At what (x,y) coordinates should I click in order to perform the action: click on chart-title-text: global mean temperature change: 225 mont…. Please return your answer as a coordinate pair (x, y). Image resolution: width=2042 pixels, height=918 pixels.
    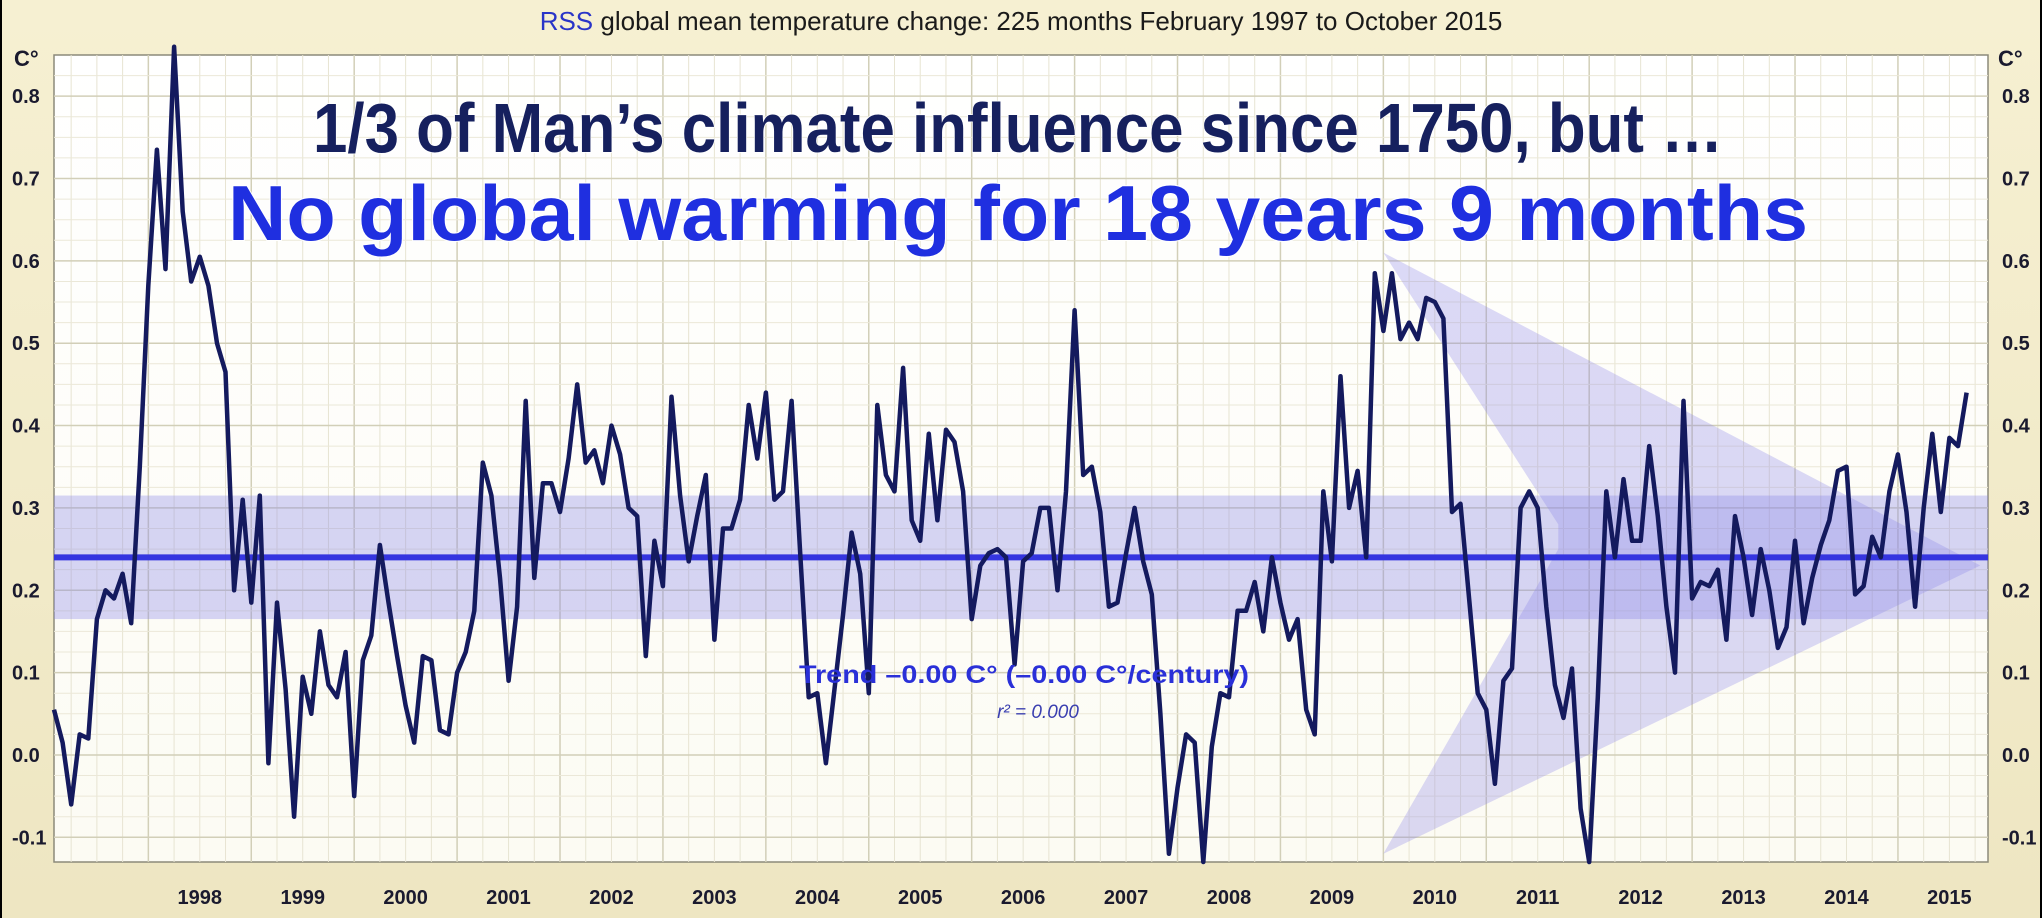
    Looking at the image, I should click on (1051, 21).